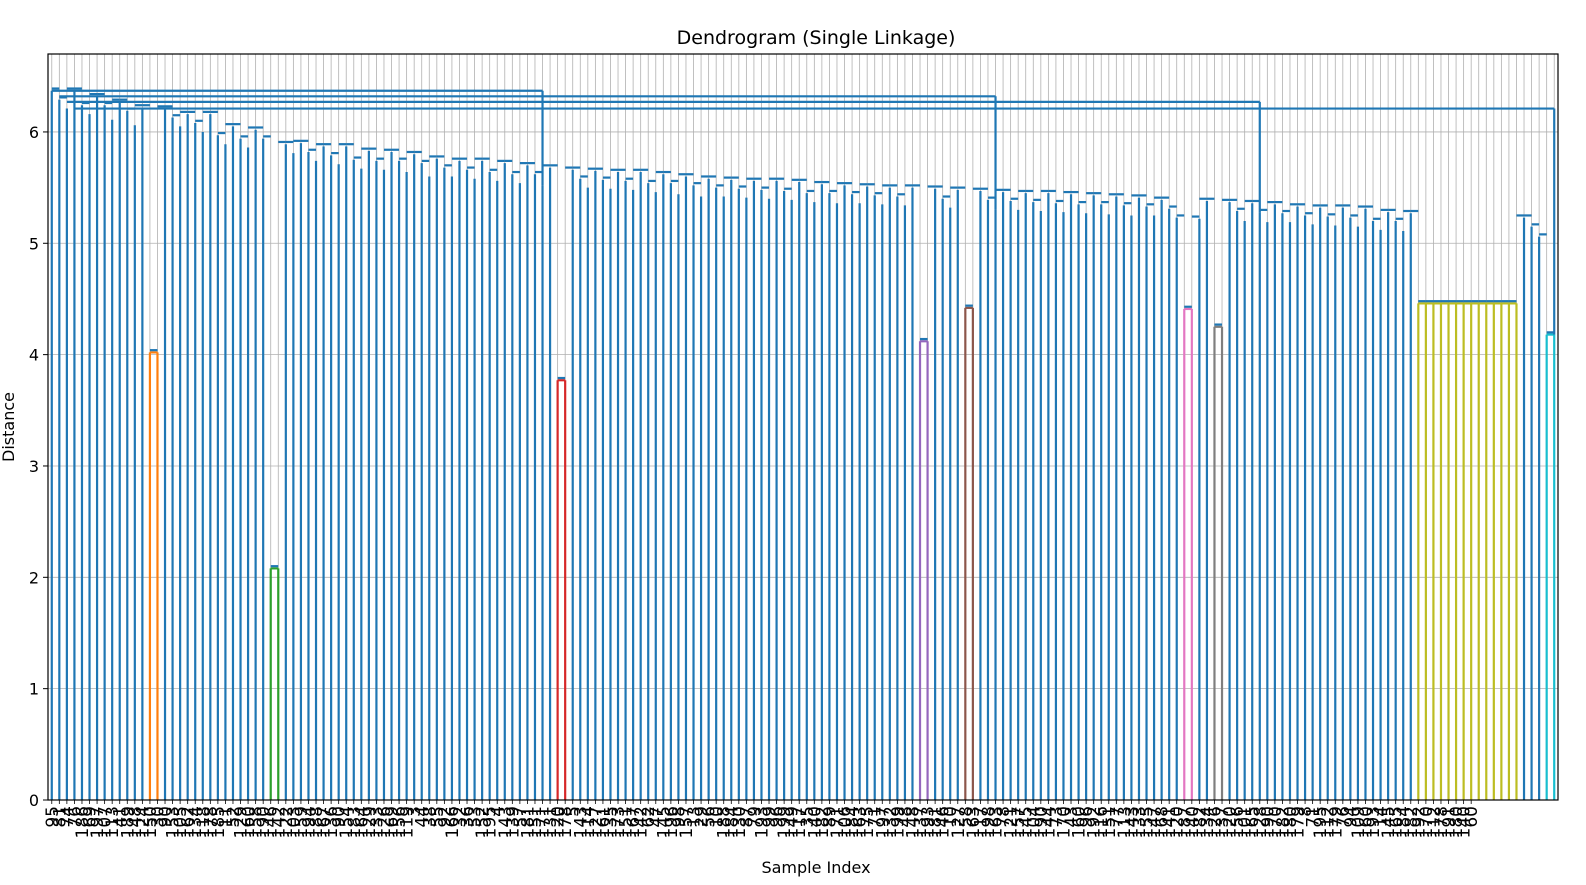  I want to click on y-tick-label: 5, so click(34, 243).